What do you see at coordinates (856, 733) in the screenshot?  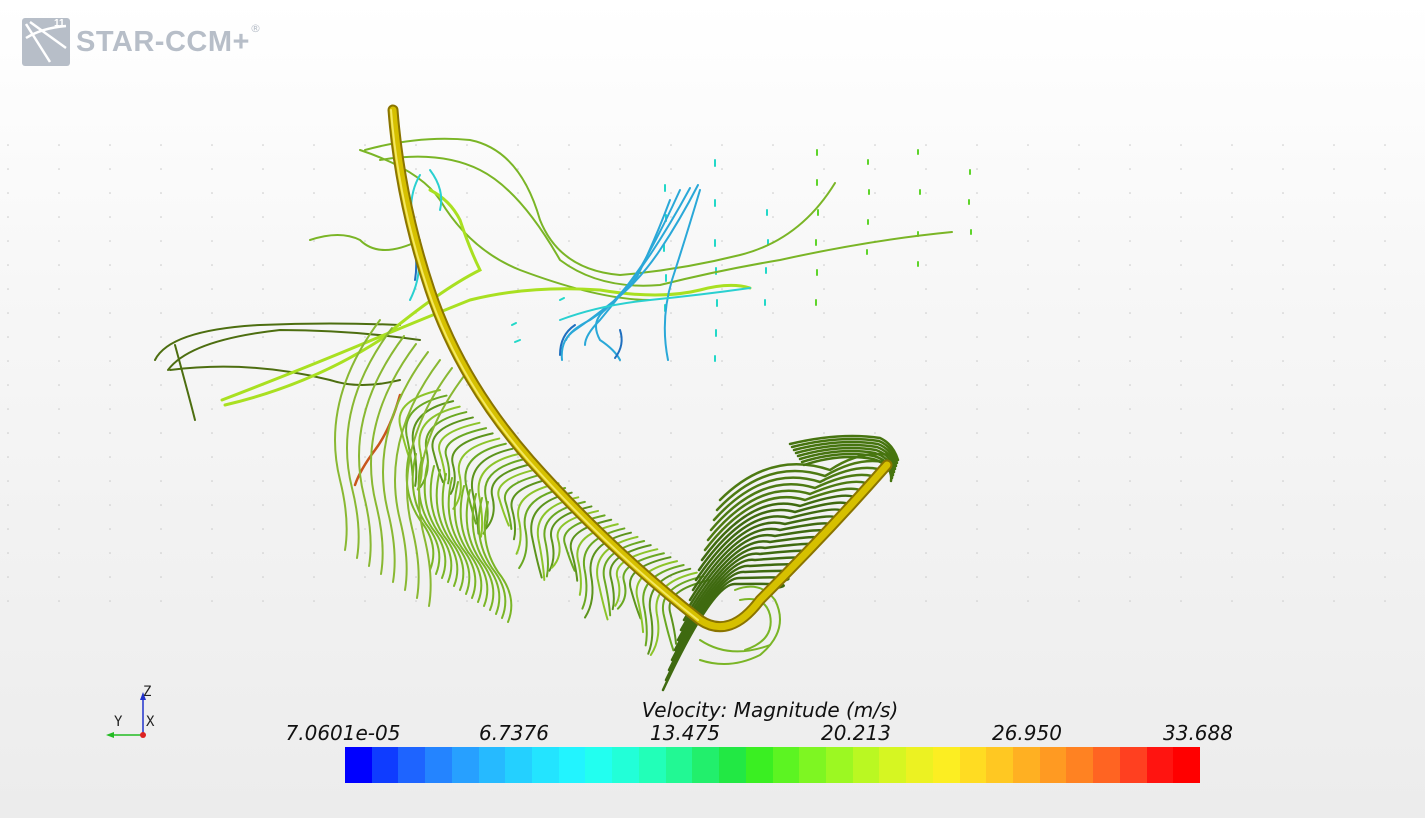 I see `legend-tick-label: 20.213` at bounding box center [856, 733].